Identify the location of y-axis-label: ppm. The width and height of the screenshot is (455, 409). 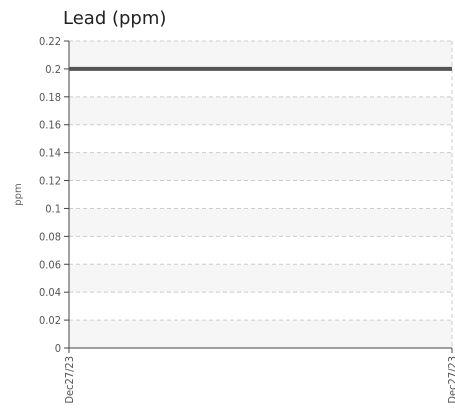
(18, 194).